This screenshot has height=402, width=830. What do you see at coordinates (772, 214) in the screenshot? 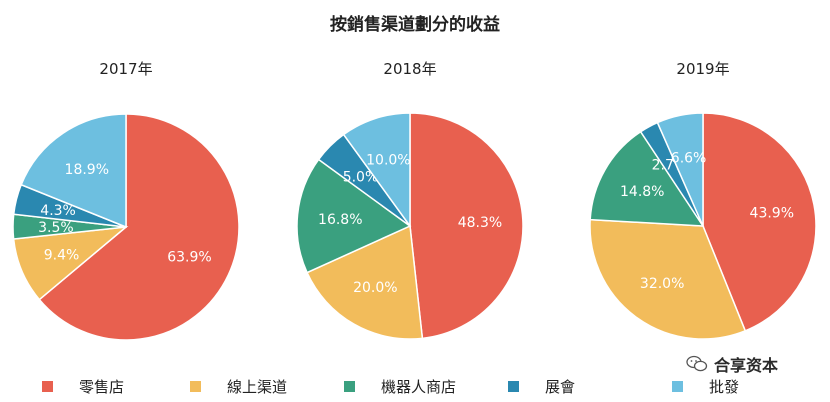
I see `pie-slice-label: 43.9%` at bounding box center [772, 214].